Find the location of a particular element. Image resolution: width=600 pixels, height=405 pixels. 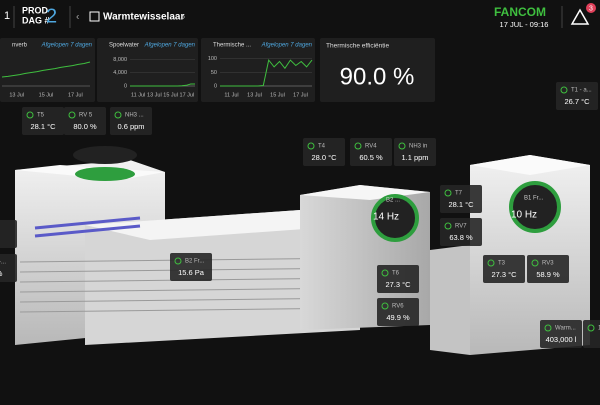

sensor-value: 26.7 °C is located at coordinates (577, 101).